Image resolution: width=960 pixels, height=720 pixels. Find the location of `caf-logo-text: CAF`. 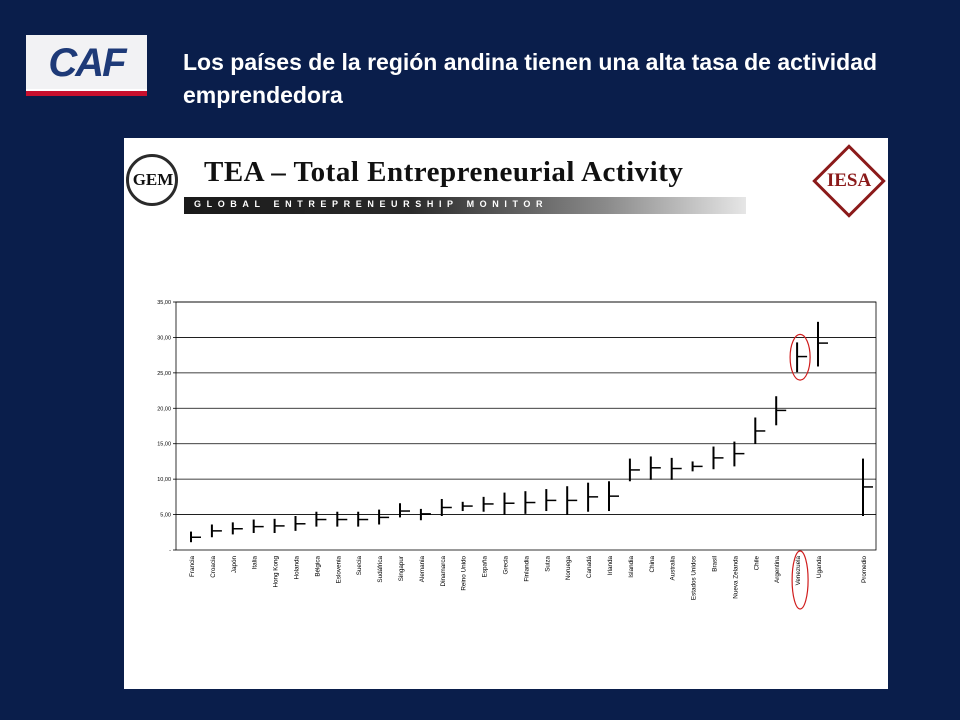

caf-logo-text: CAF is located at coordinates (87, 63).